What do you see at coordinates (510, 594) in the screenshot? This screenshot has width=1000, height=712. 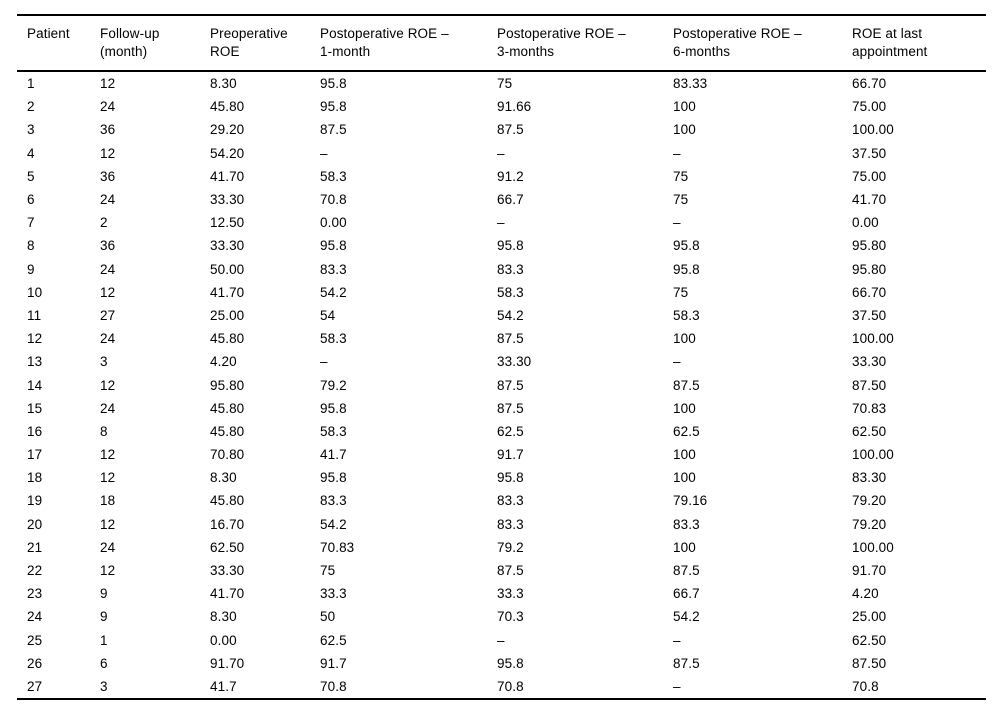 I see `table-cell: 33.3` at bounding box center [510, 594].